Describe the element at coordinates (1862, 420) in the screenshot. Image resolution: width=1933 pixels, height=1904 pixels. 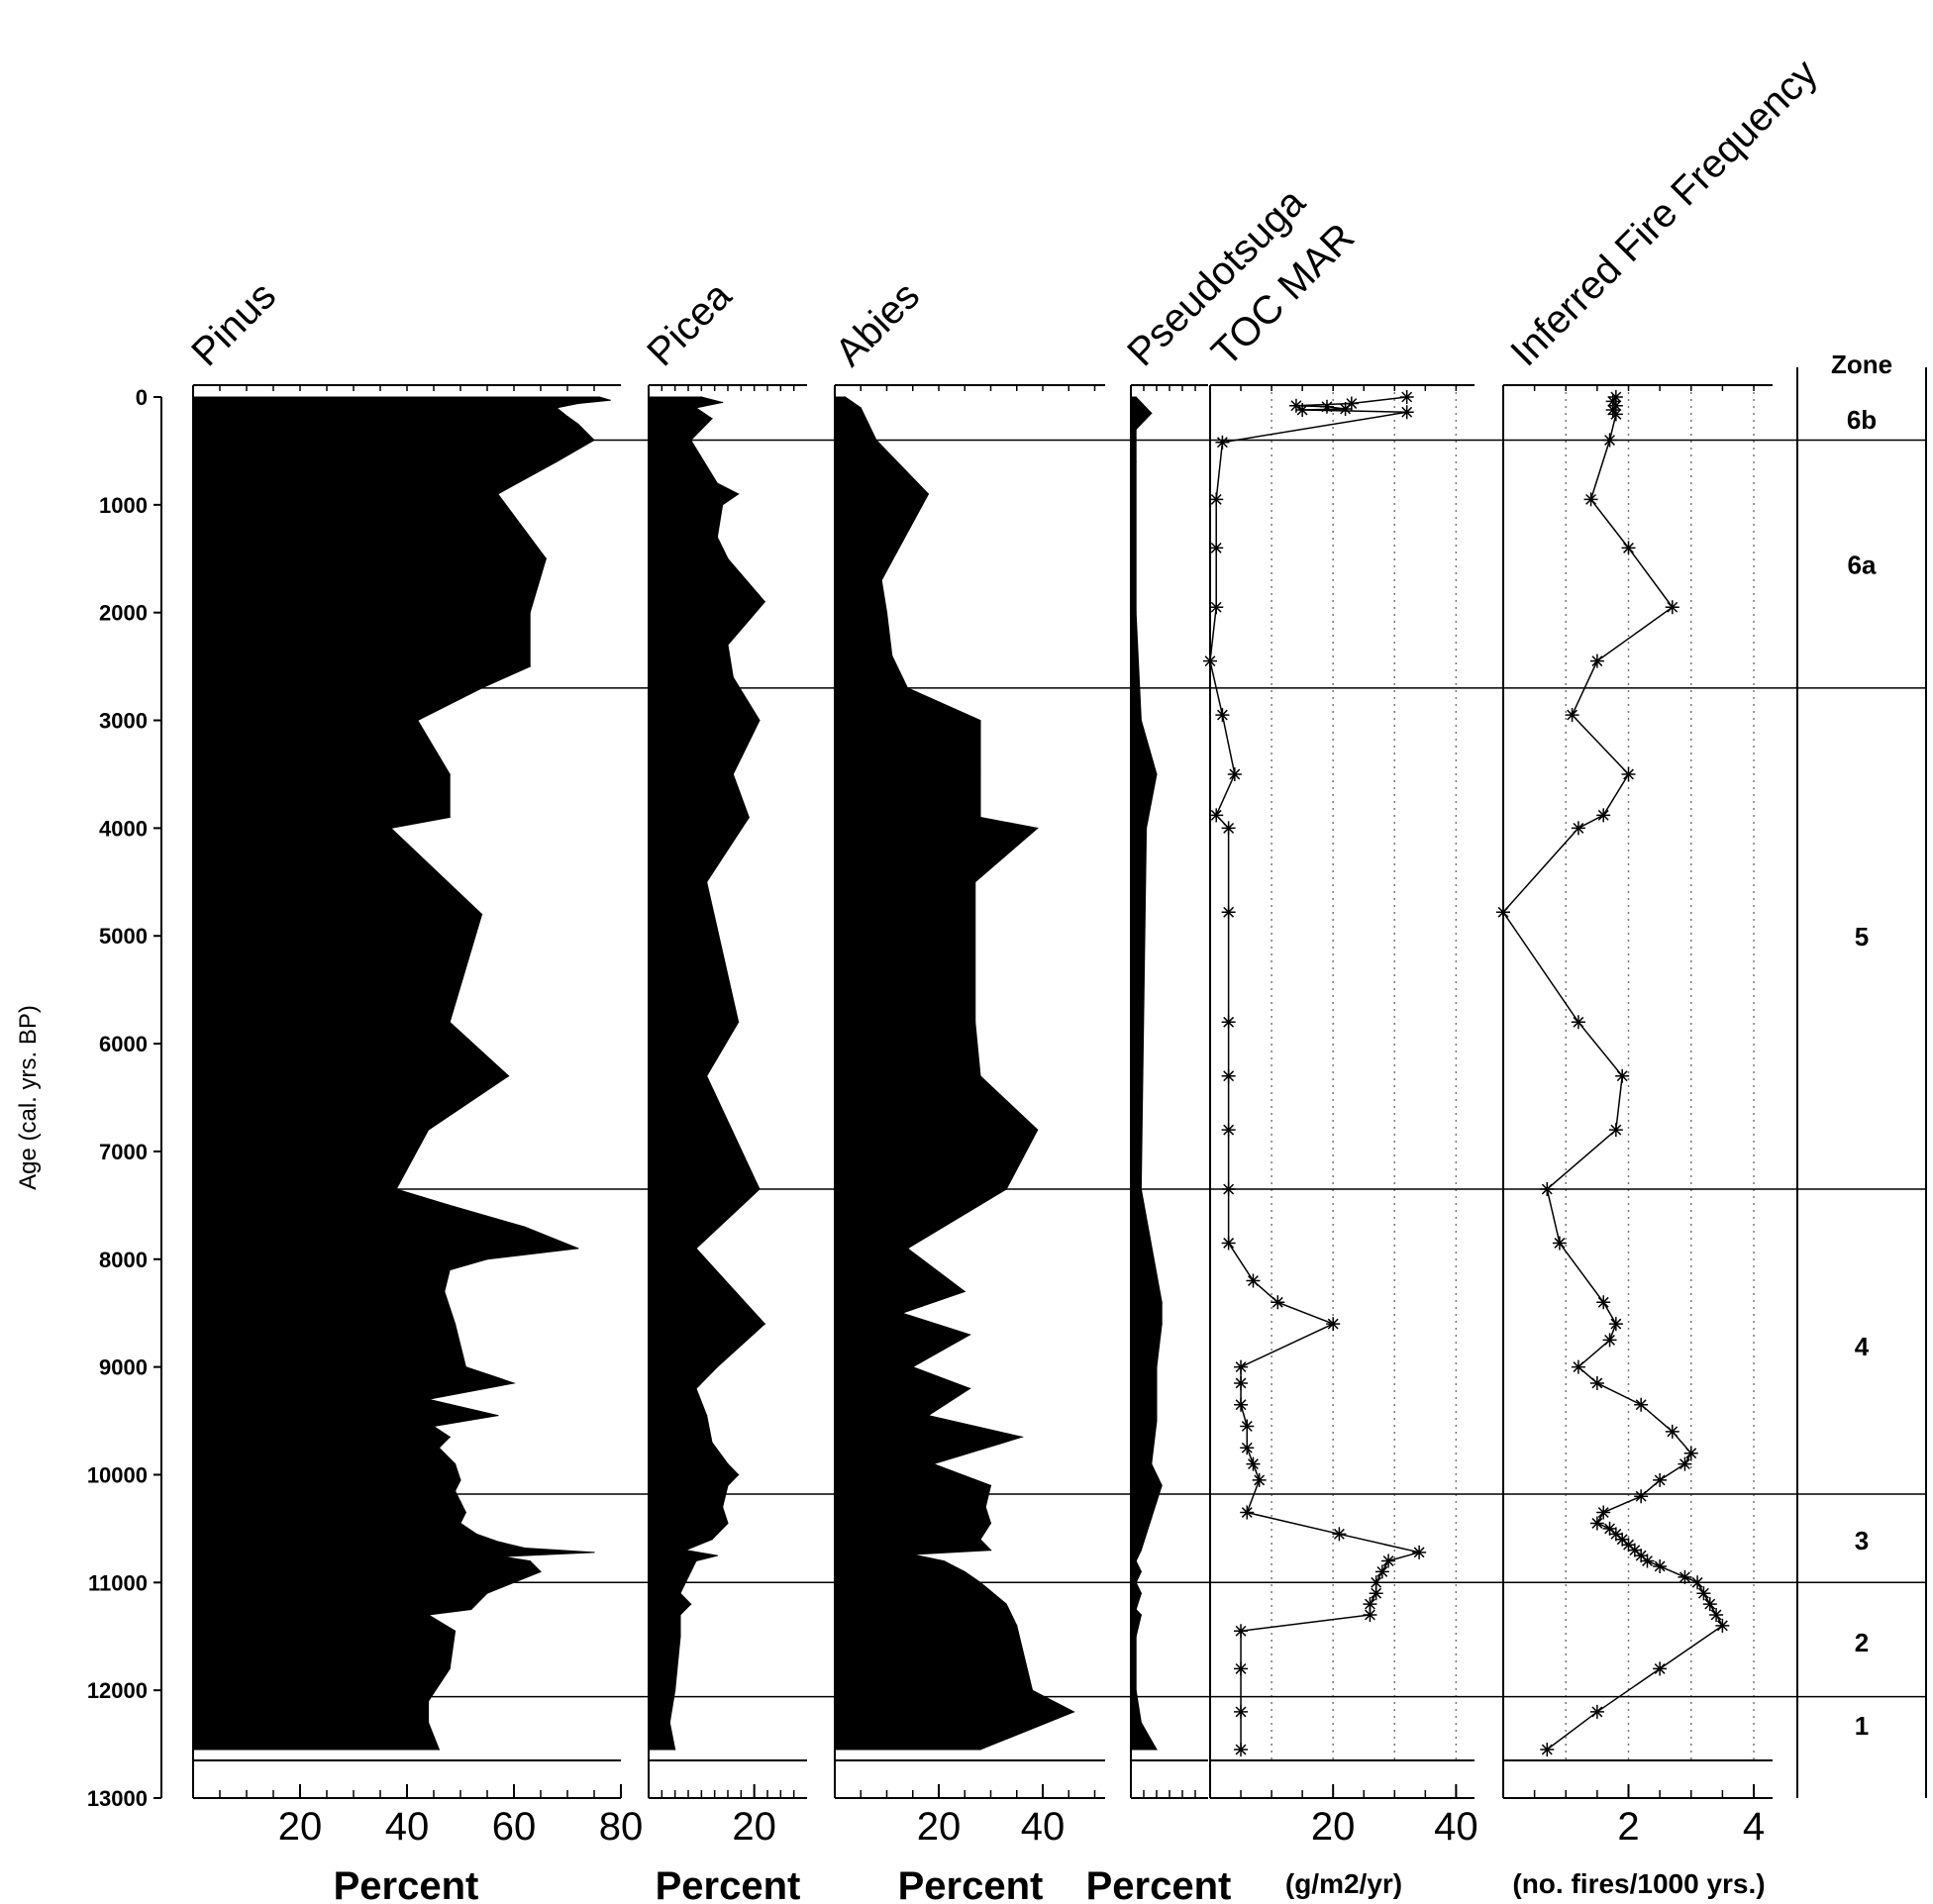
I see `zone-label: 6b` at that location.